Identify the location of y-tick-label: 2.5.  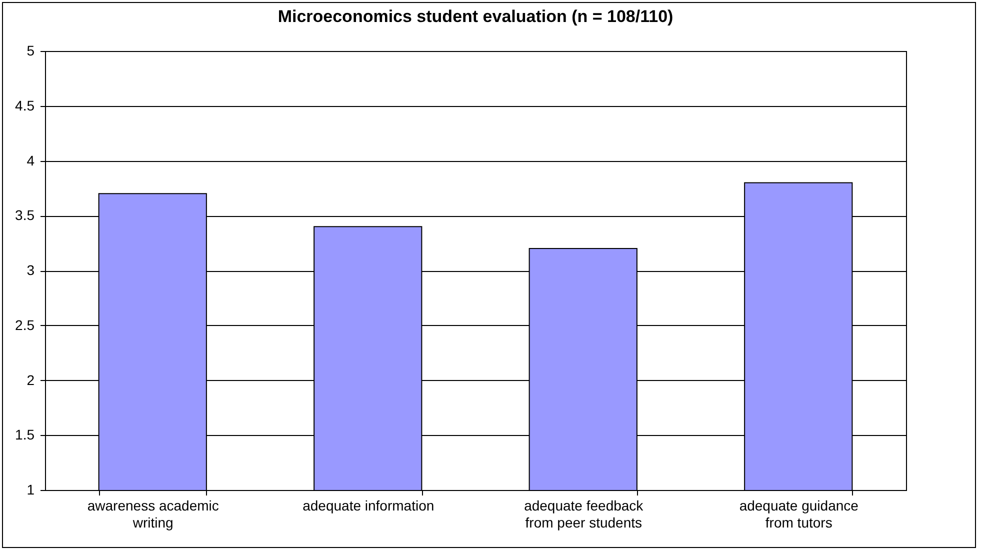
(25, 324).